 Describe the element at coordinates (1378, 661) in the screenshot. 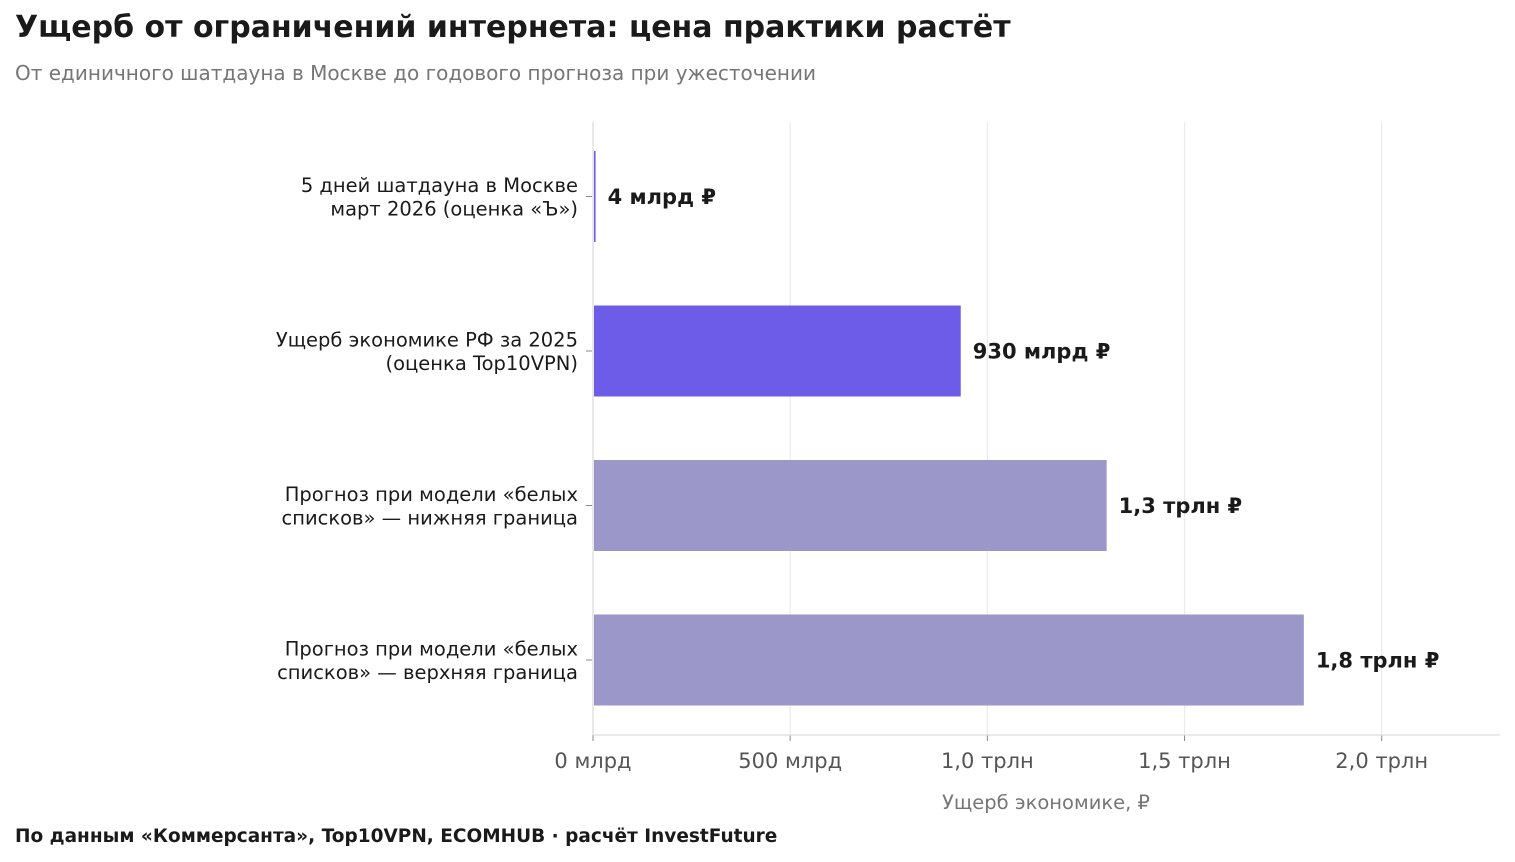

I see `value-label: 1,8 трлн ₽` at that location.